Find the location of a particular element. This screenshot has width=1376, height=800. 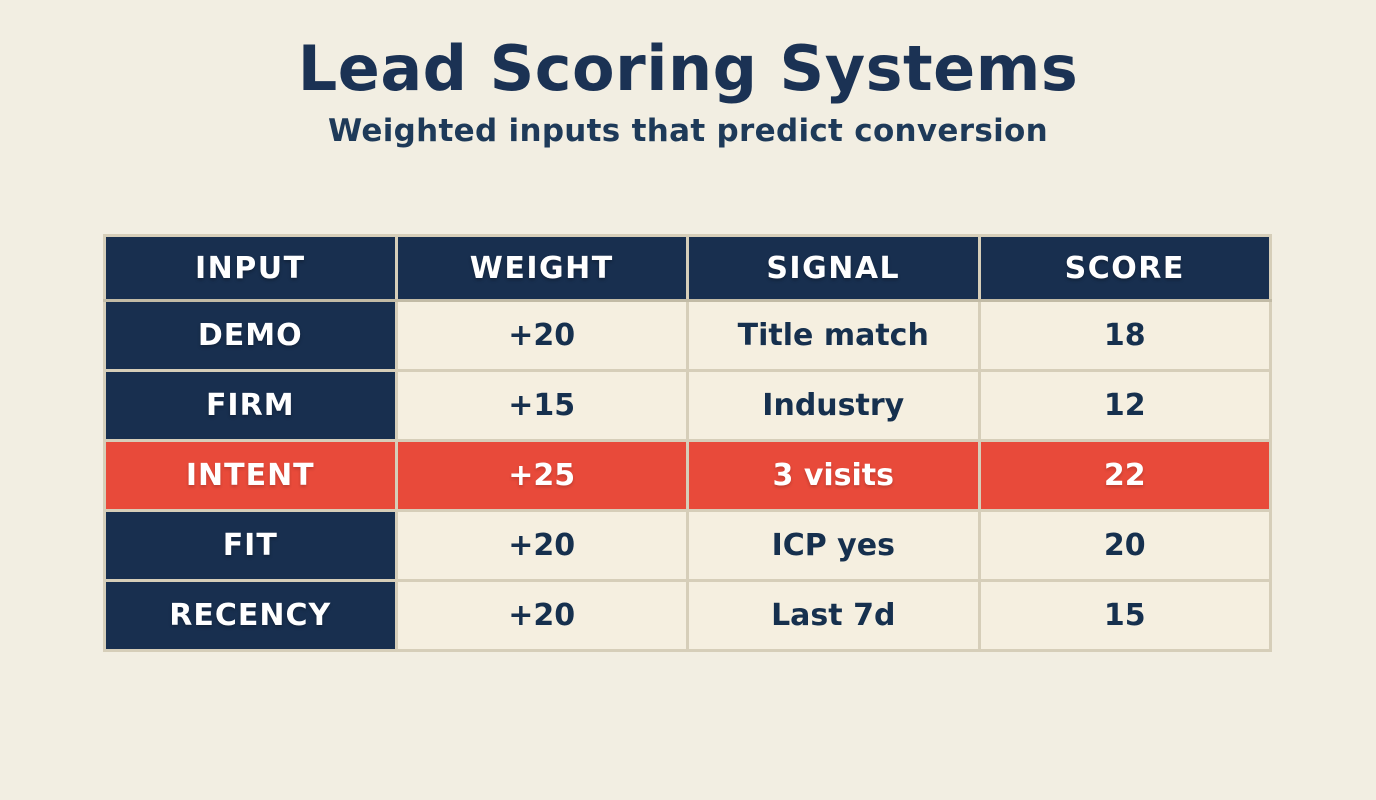

weight-cell: +15 is located at coordinates (541, 405).